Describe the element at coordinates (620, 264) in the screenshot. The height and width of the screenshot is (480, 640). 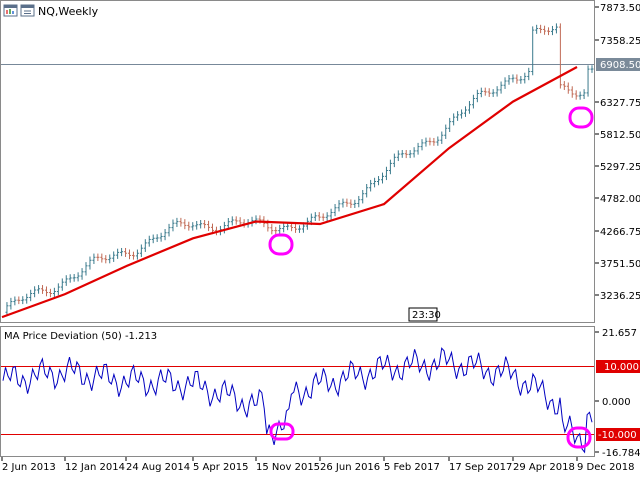
I see `price-tick-label: 3751.50` at that location.